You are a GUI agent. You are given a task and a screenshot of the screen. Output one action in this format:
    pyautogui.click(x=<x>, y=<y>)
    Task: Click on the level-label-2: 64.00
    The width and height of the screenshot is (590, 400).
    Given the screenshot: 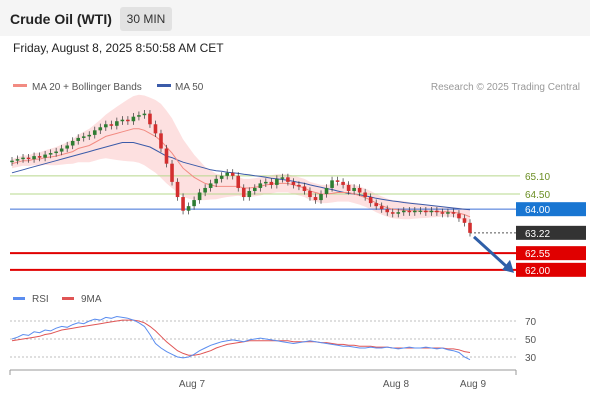 What is the action you would take?
    pyautogui.click(x=537, y=210)
    